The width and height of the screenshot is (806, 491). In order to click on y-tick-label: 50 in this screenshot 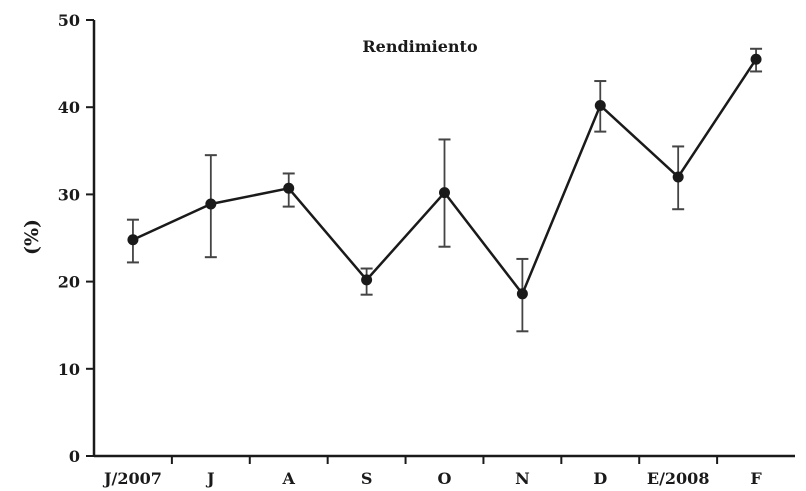, I will do `click(69, 20)`.